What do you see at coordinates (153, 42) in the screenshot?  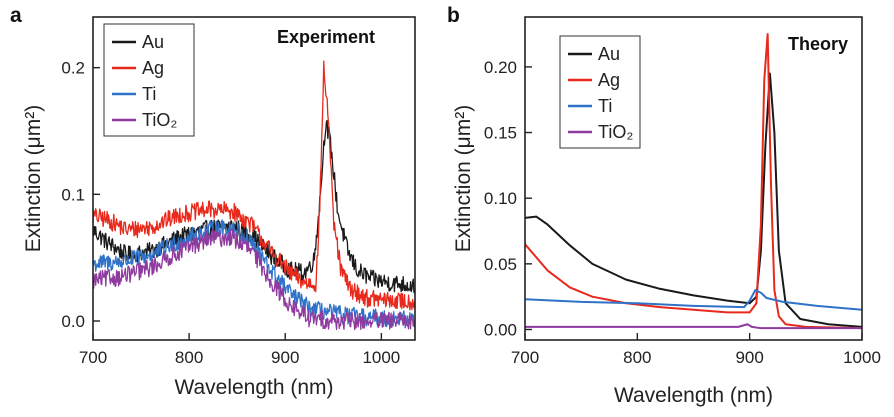 I see `legend-label-a-0: Au` at bounding box center [153, 42].